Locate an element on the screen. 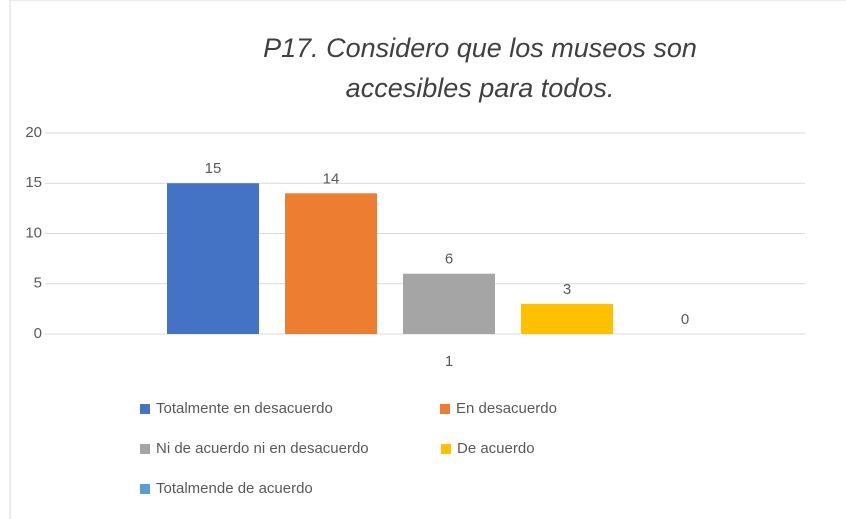 The image size is (846, 519). legend-label: Totalmente en desacuerdo is located at coordinates (244, 408).